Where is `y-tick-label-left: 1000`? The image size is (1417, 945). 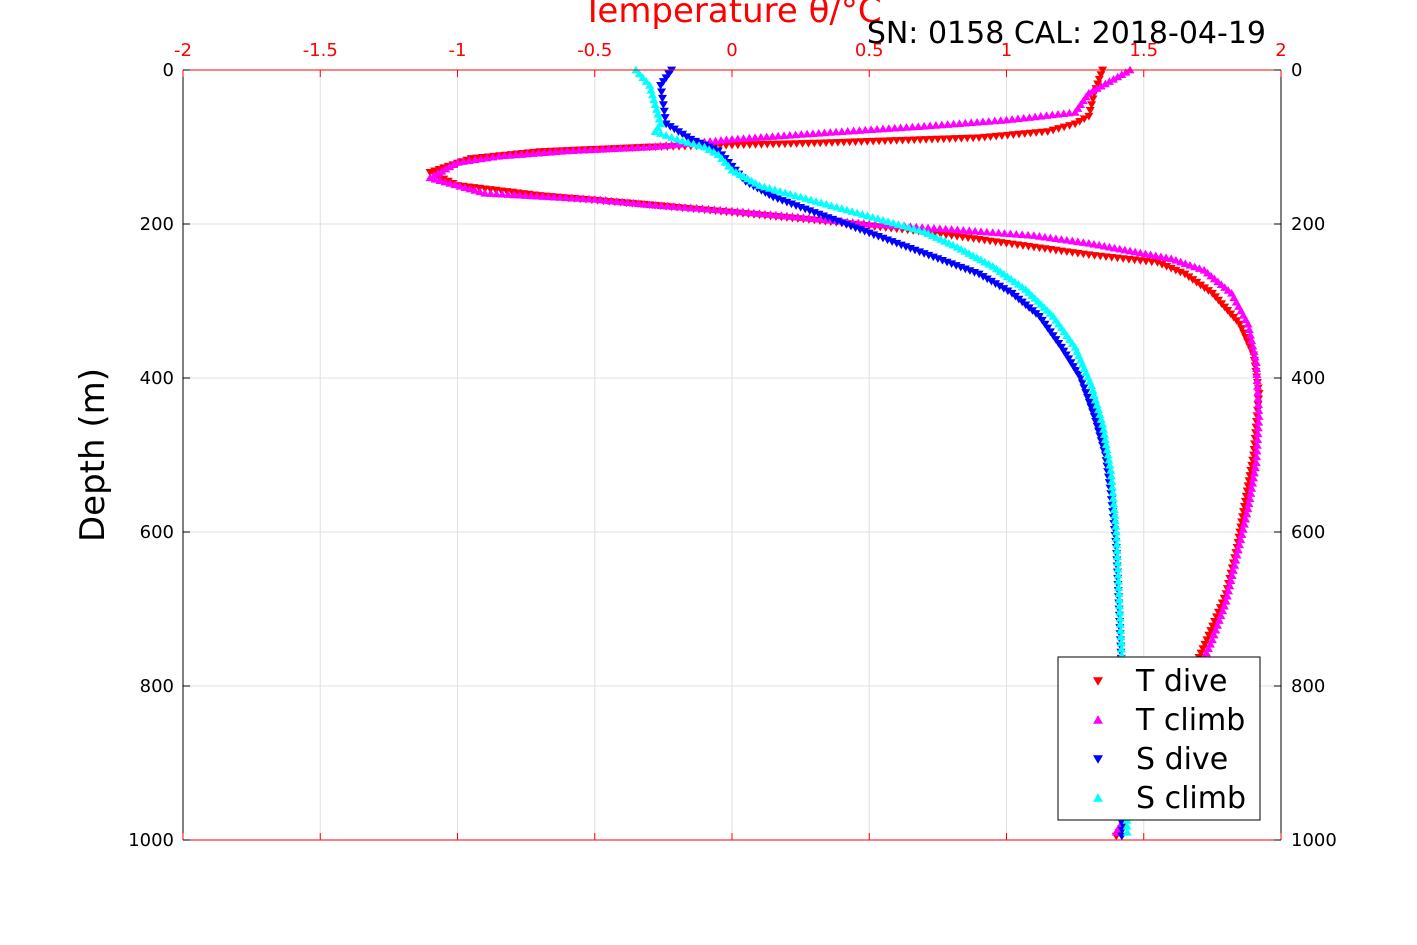 y-tick-label-left: 1000 is located at coordinates (151, 840).